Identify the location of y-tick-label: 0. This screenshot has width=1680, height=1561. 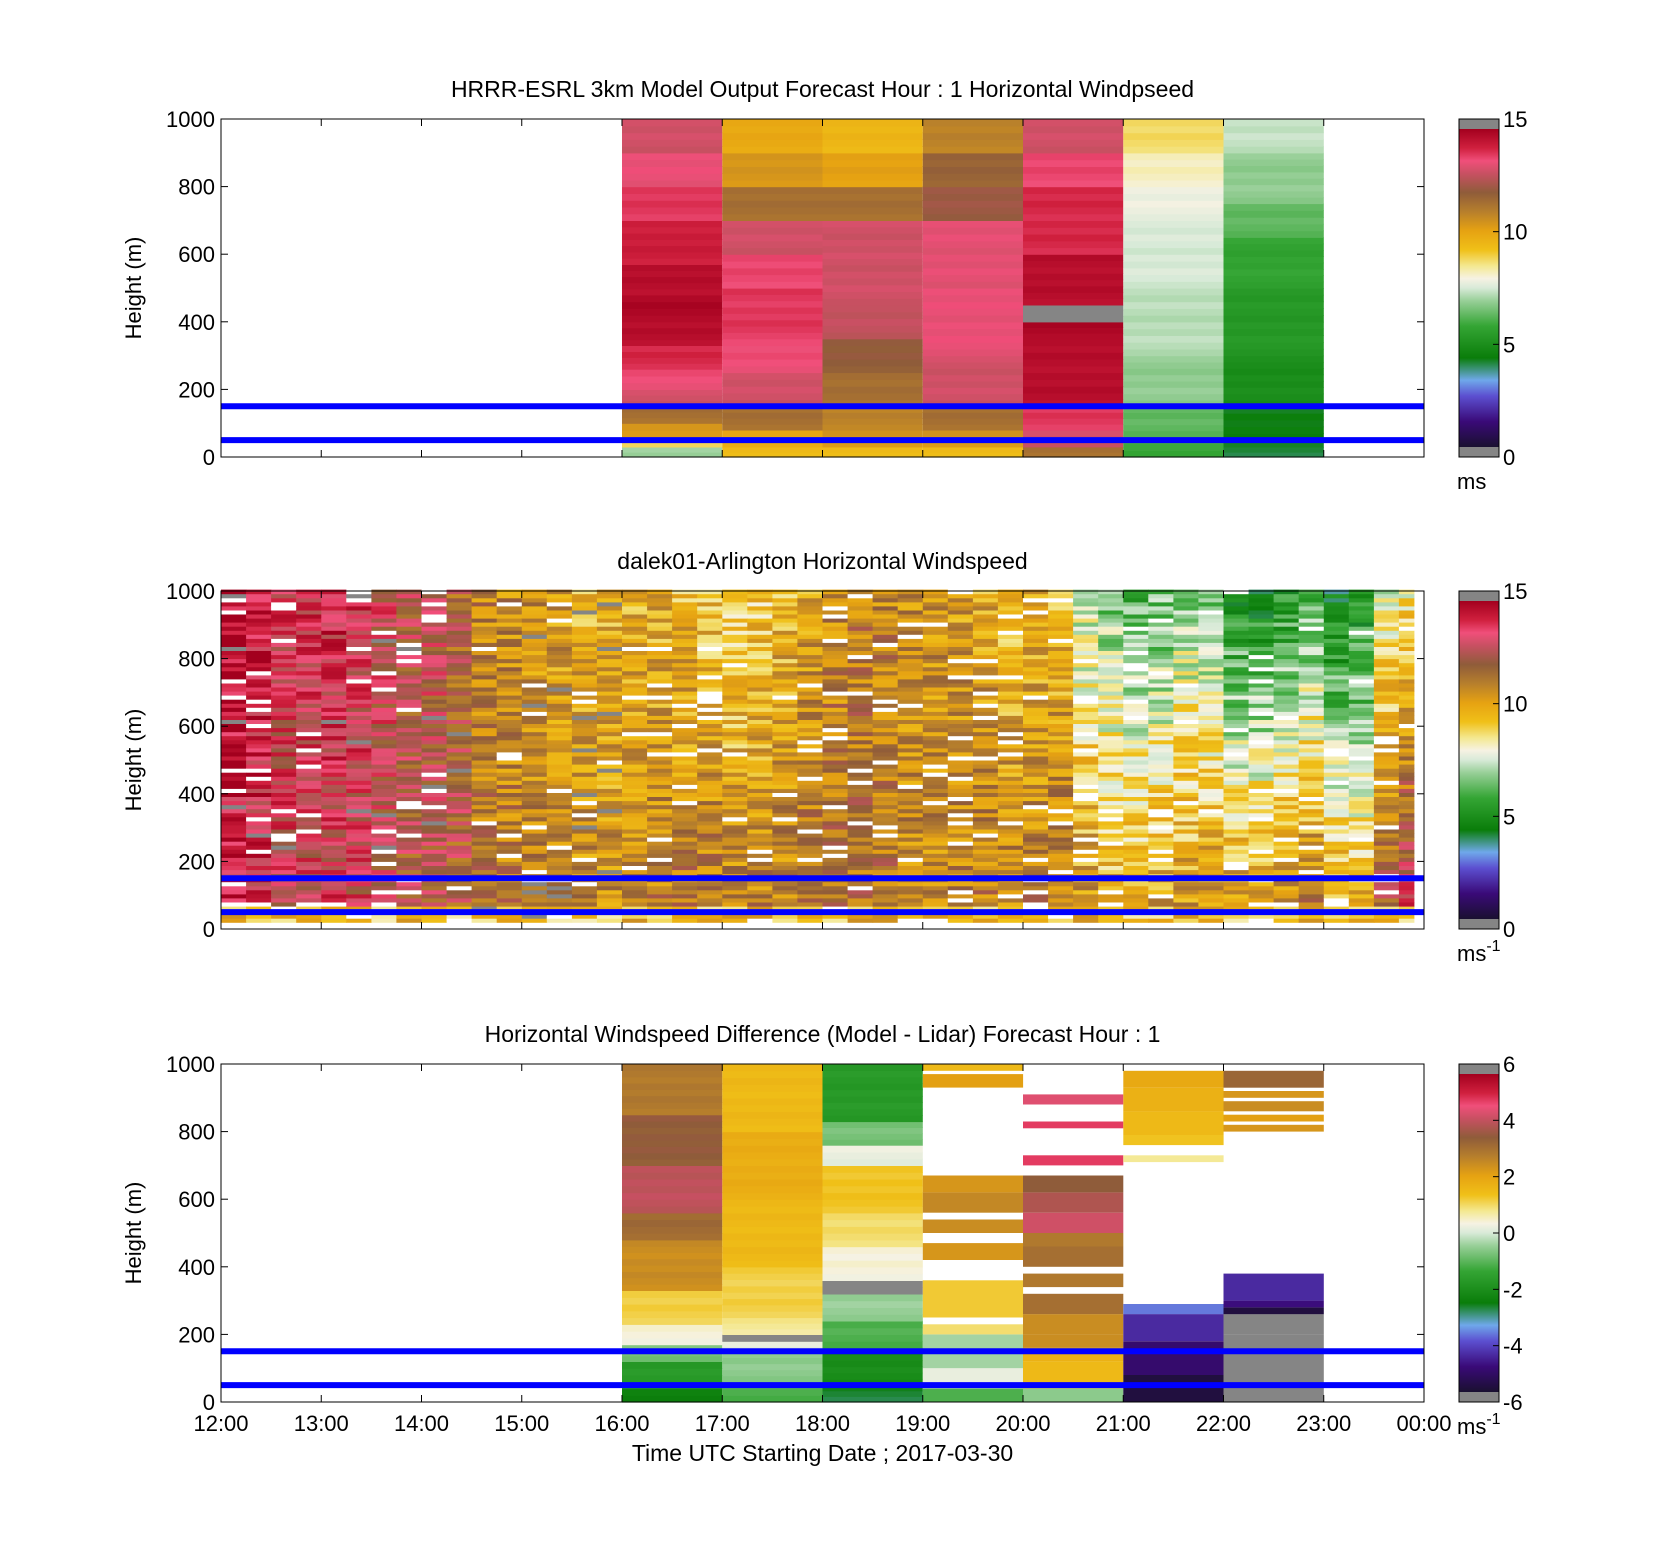
(209, 929).